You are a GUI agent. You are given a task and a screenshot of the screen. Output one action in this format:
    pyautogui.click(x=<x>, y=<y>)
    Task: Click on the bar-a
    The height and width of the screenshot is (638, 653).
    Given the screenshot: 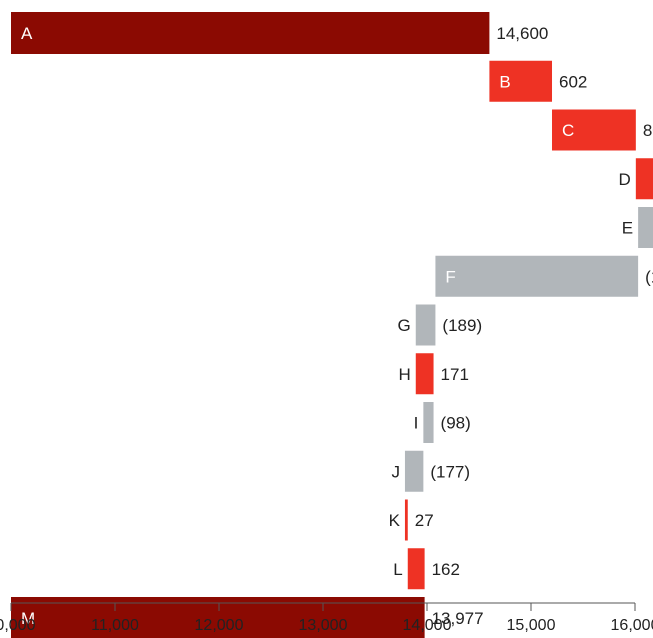 What is the action you would take?
    pyautogui.click(x=250, y=33)
    